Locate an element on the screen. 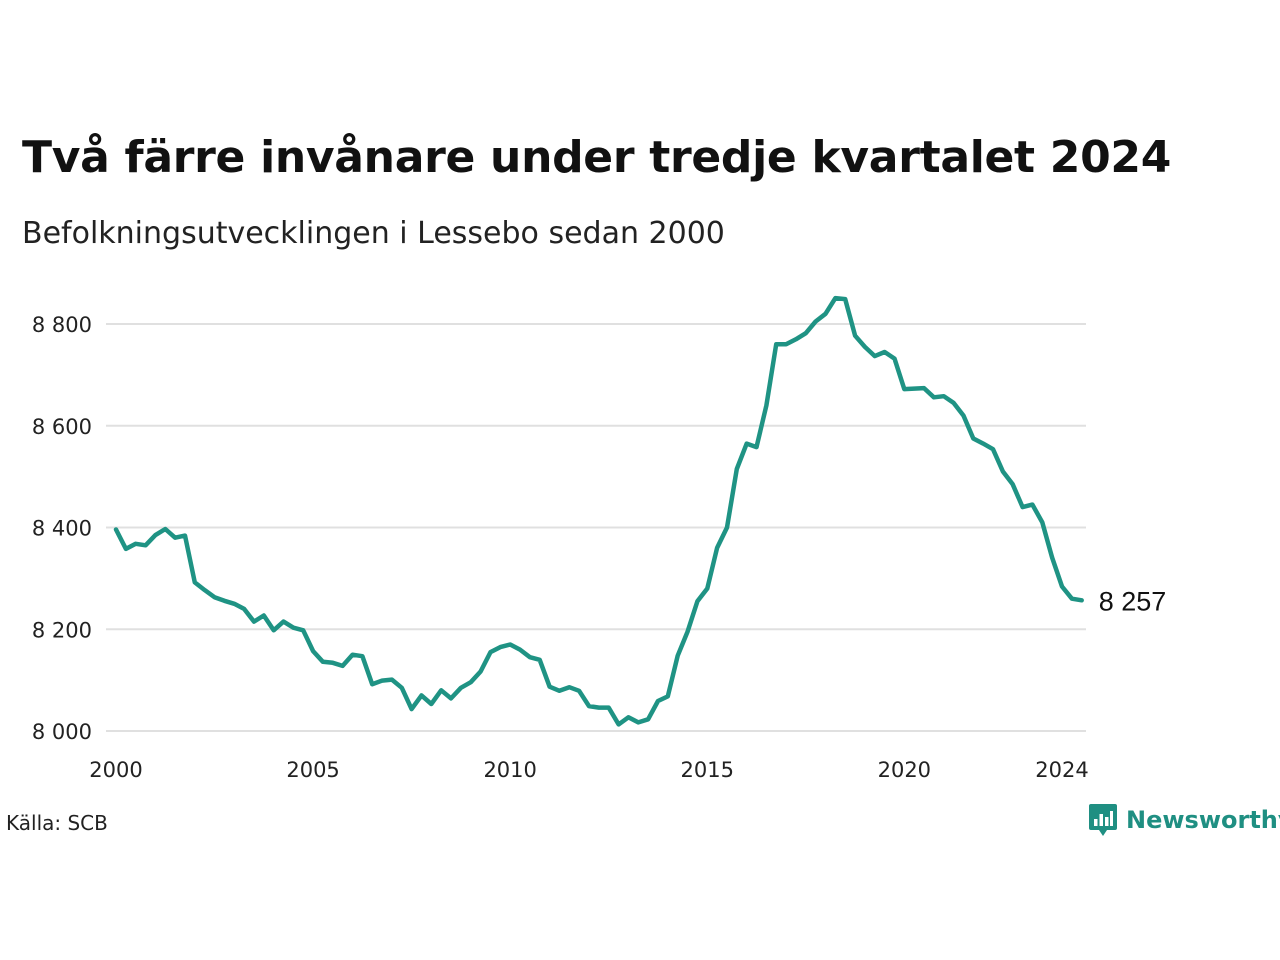 Image resolution: width=1280 pixels, height=960 pixels. y-tick-label: 8 800 is located at coordinates (62, 325).